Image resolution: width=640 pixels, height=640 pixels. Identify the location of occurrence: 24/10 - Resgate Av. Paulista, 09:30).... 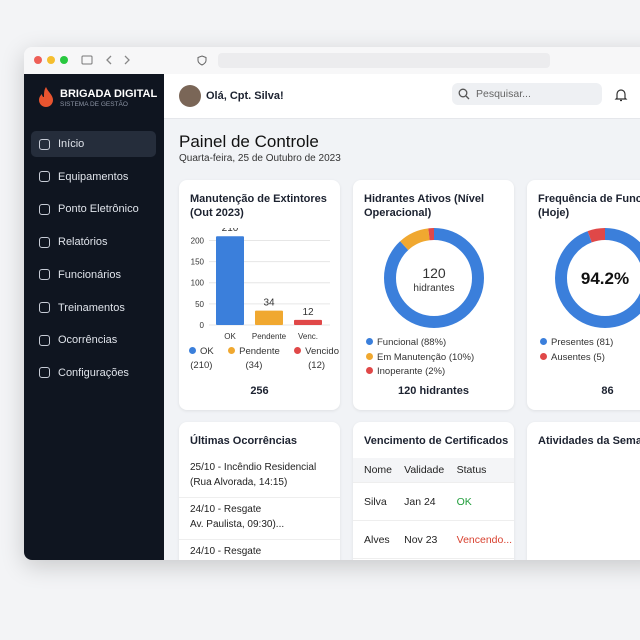
(259, 519).